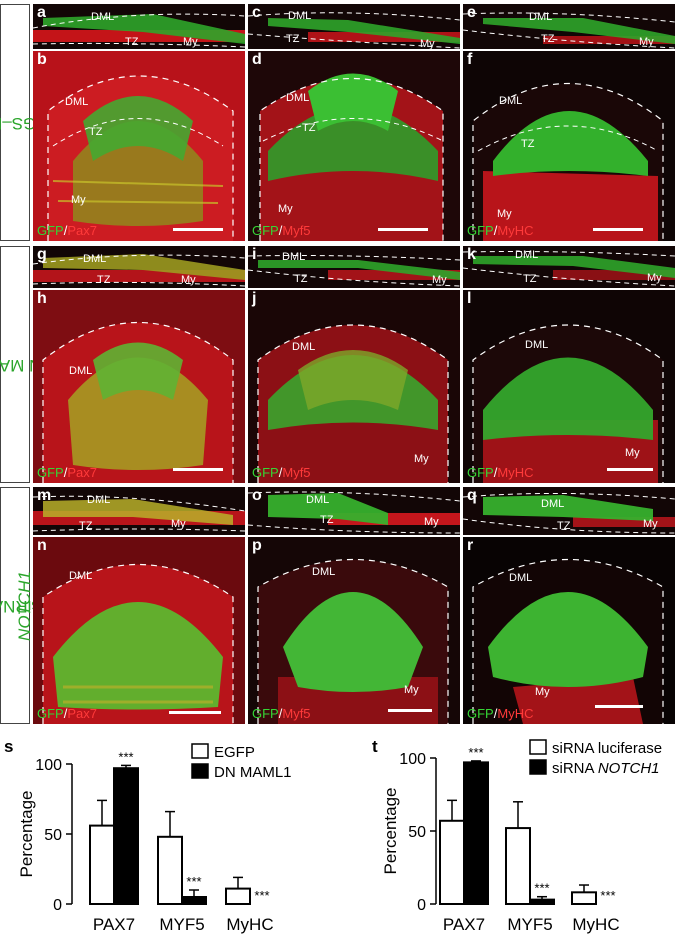  Describe the element at coordinates (234, 752) in the screenshot. I see `legend-label: EGFP` at that location.